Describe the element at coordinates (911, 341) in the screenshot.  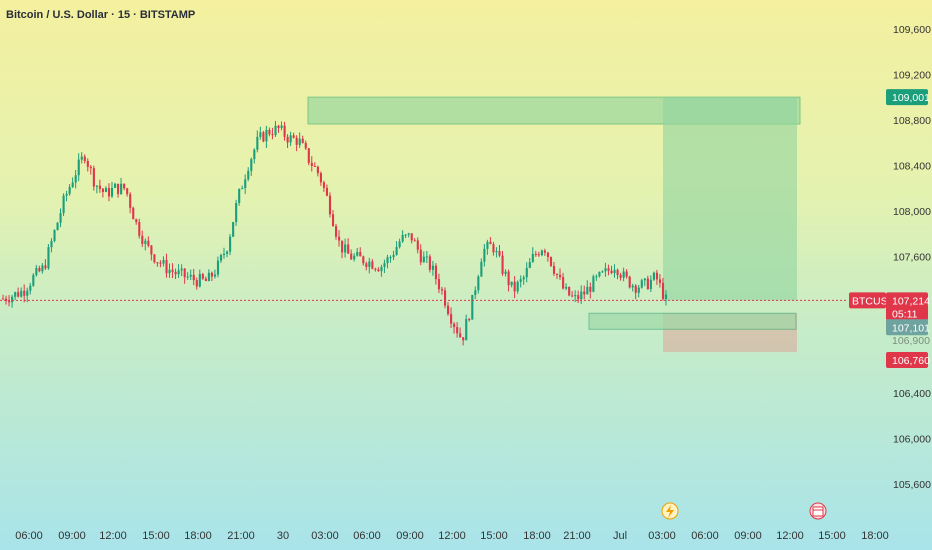
I see `hidden-price-text: 106,900` at that location.